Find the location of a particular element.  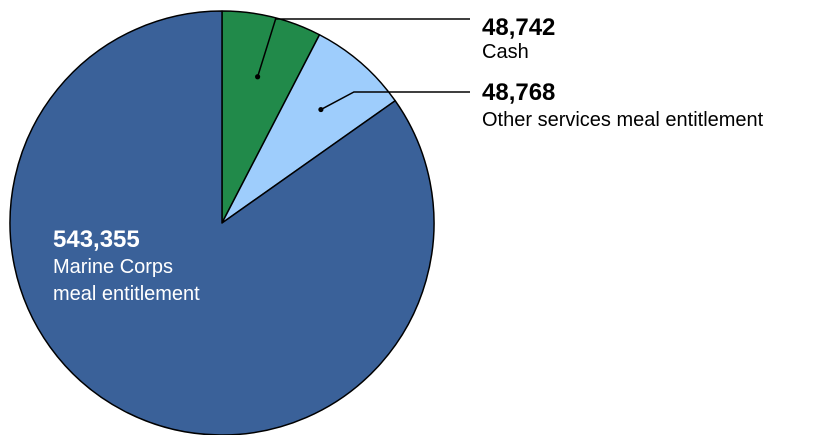

marine-corps-value-label: 543,355 is located at coordinates (96, 239).